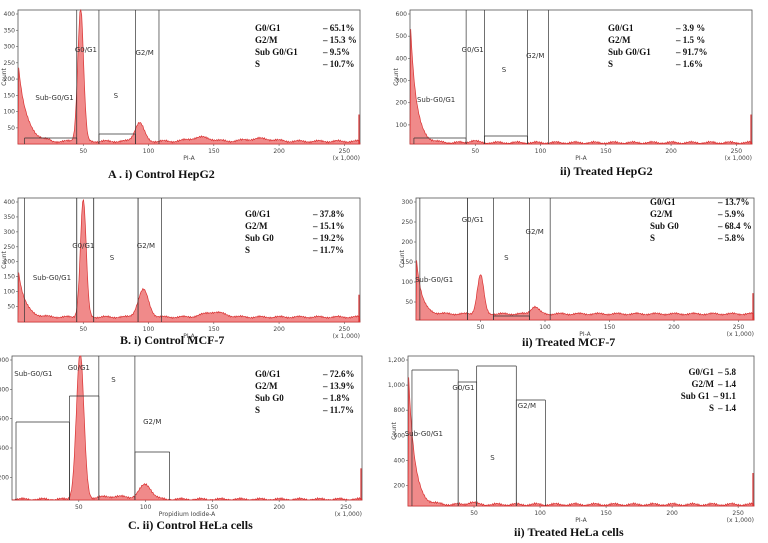  What do you see at coordinates (340, 40) in the screenshot?
I see `stats-value: – 15.3 %` at bounding box center [340, 40].